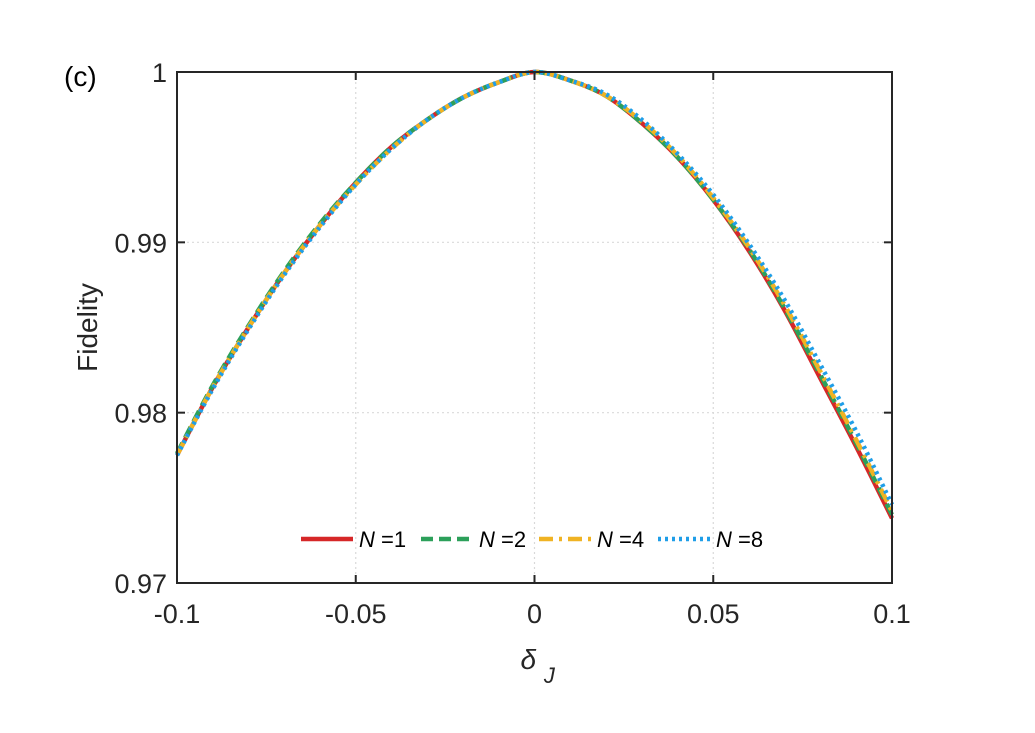  I want to click on legend-label-n1: N =1, so click(382, 539).